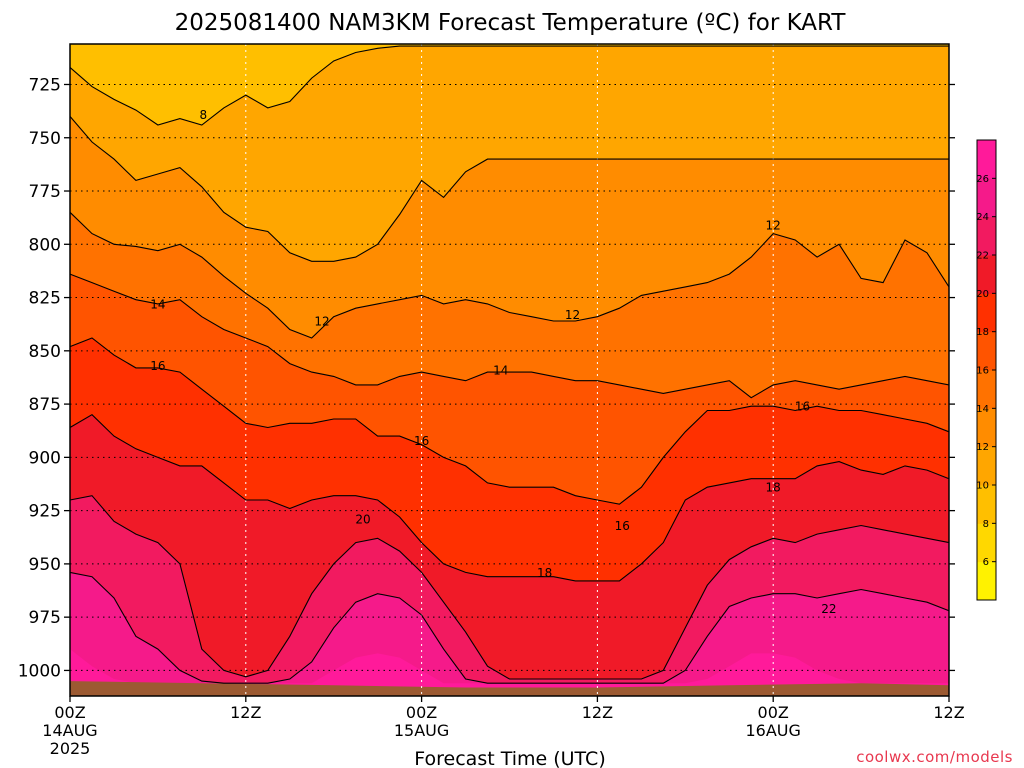 Image resolution: width=1024 pixels, height=768 pixels. What do you see at coordinates (982, 294) in the screenshot?
I see `colorbar-label-20: 20` at bounding box center [982, 294].